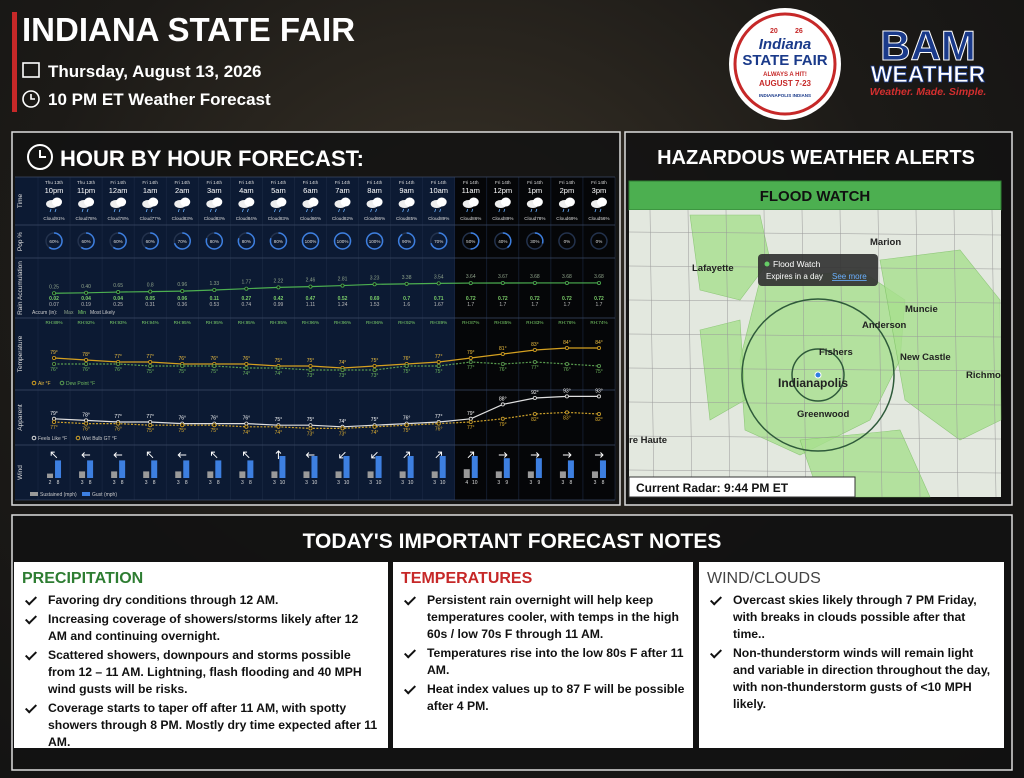  What do you see at coordinates (182, 190) in the screenshot?
I see `hour-label: 2am` at bounding box center [182, 190].